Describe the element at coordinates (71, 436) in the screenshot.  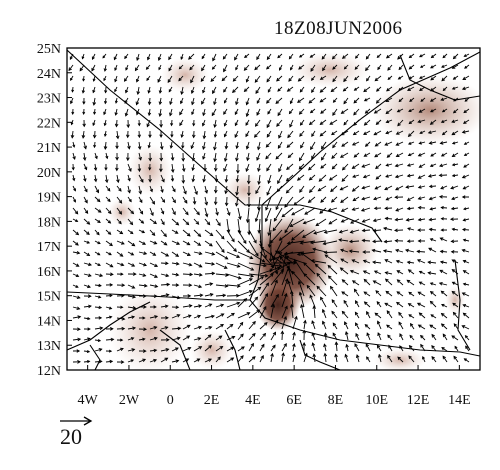
I see `vector-scale-label: 20` at that location.